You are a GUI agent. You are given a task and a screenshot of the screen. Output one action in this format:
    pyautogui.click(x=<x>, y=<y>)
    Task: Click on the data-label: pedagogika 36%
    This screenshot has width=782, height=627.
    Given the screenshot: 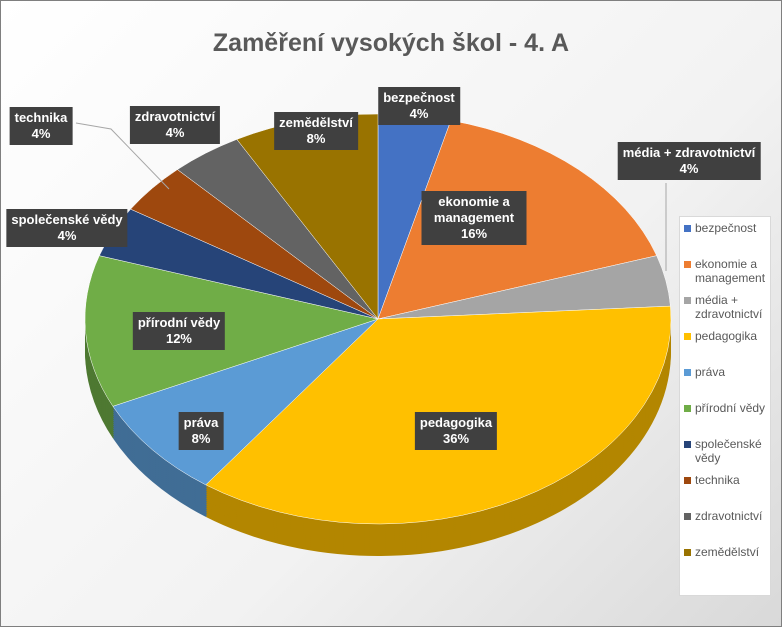 What is the action you would take?
    pyautogui.click(x=456, y=431)
    